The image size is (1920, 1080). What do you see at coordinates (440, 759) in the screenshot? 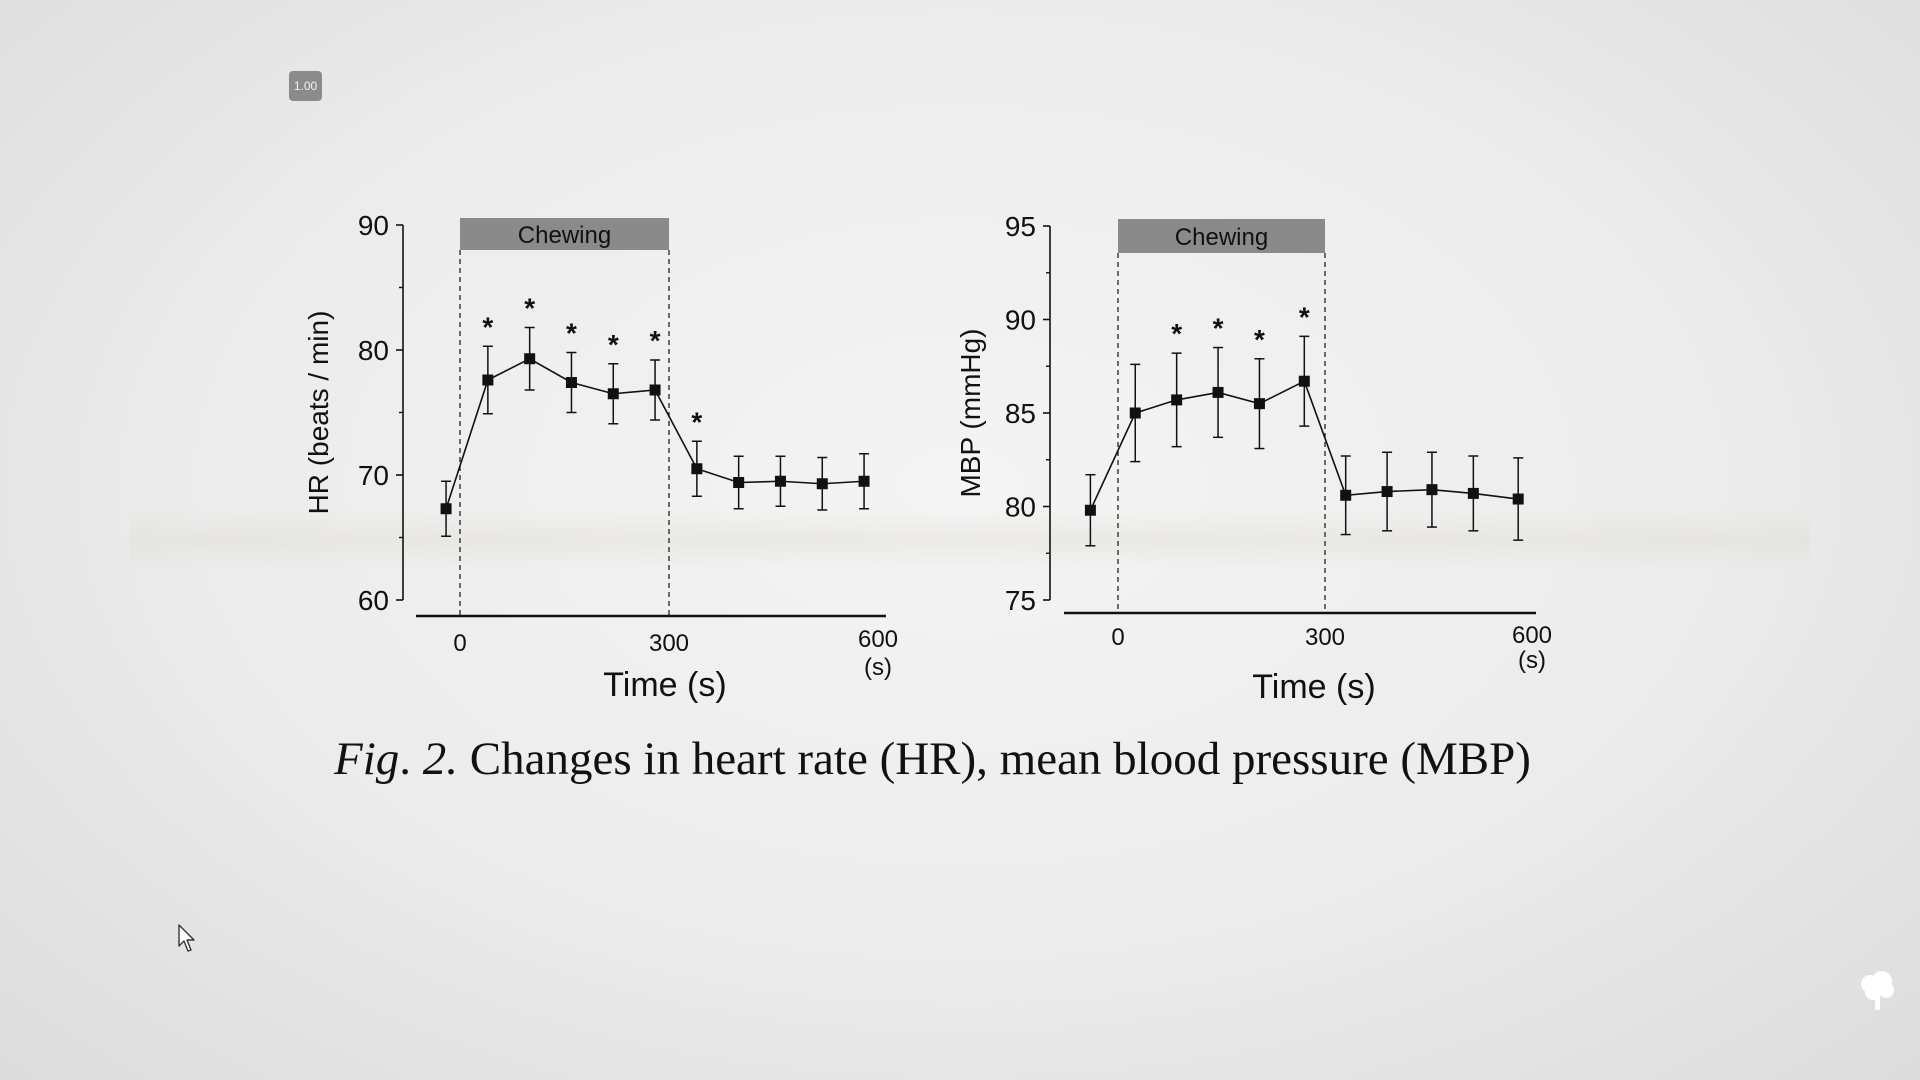
I see `figure-number: 2.` at bounding box center [440, 759].